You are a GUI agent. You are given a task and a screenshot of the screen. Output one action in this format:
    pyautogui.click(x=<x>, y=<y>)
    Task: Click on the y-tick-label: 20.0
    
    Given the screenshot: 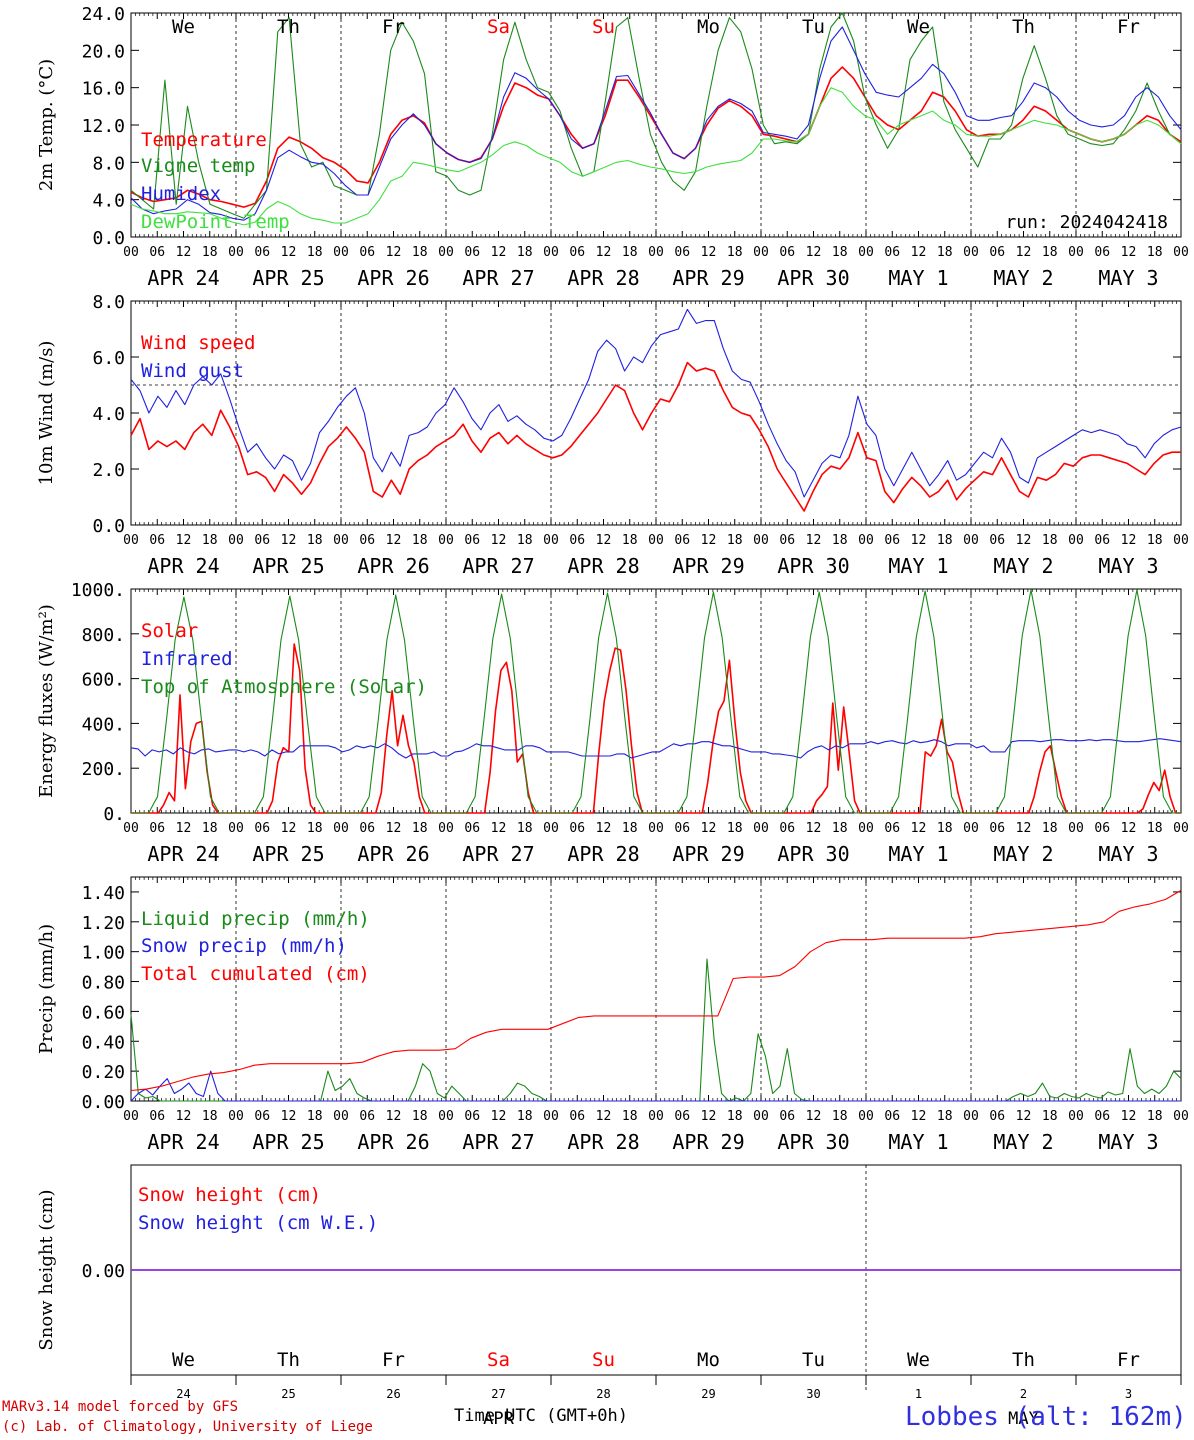 What is the action you would take?
    pyautogui.click(x=103, y=51)
    